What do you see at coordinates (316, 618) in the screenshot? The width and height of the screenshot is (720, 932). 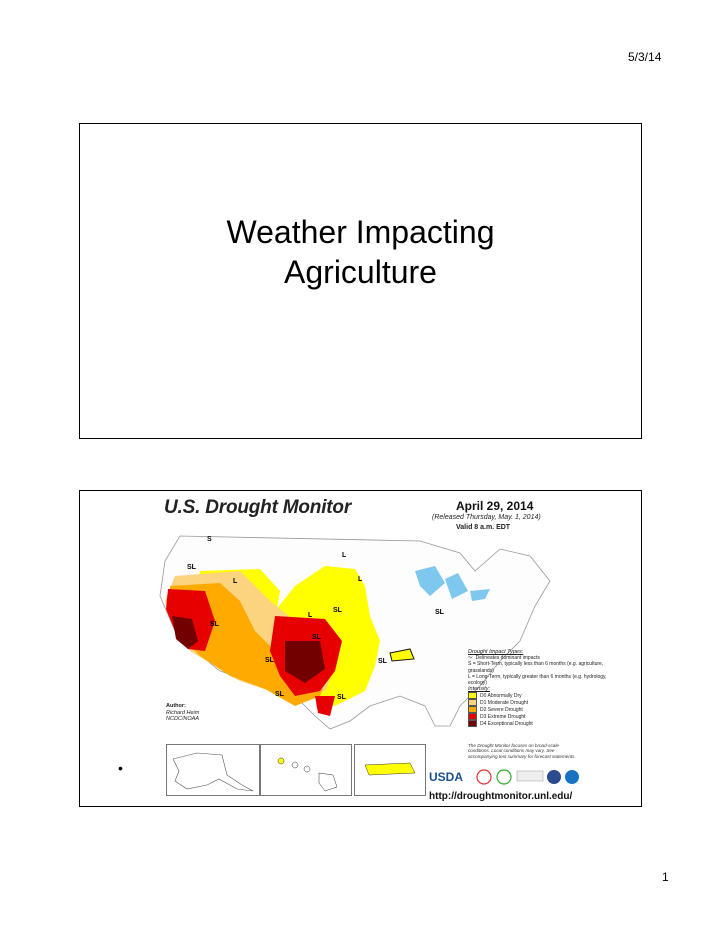 I see `region-labels: S SL L L L SL SL SL L SL SL SL SL SL` at bounding box center [316, 618].